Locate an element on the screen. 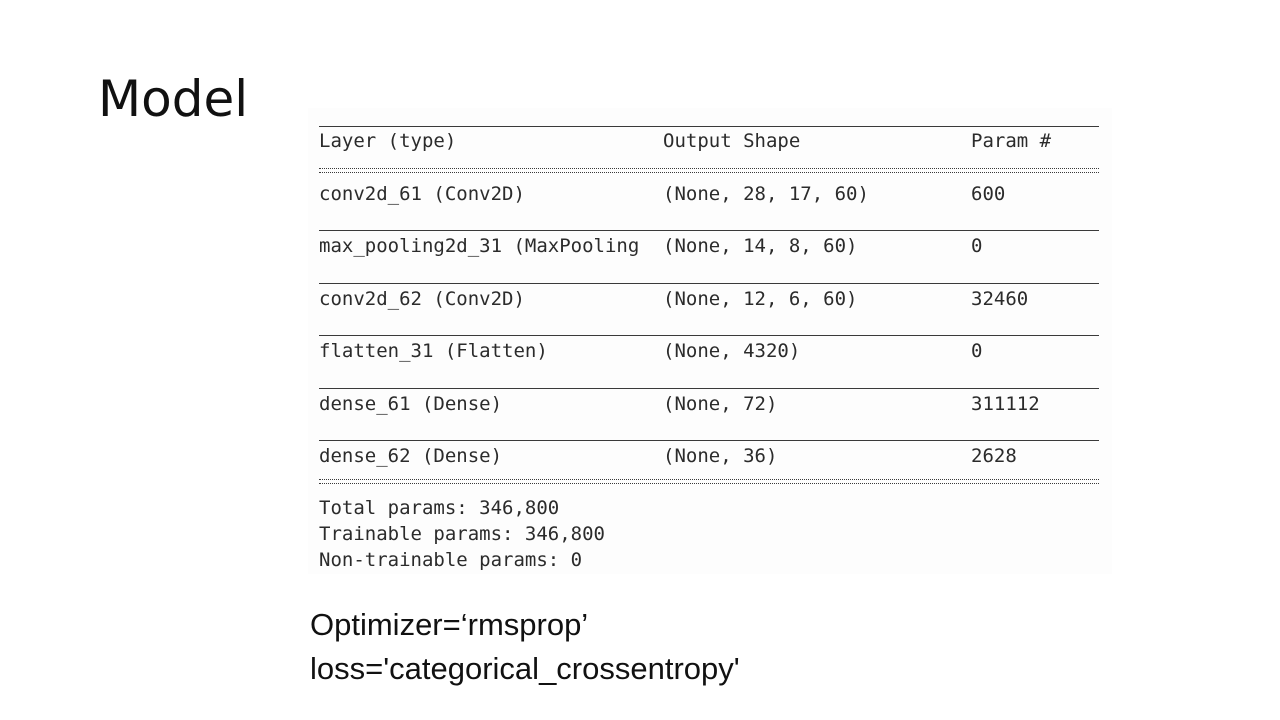 This screenshot has width=1280, height=720. non-trainable-params: Non-trainable params: 0 is located at coordinates (451, 560).